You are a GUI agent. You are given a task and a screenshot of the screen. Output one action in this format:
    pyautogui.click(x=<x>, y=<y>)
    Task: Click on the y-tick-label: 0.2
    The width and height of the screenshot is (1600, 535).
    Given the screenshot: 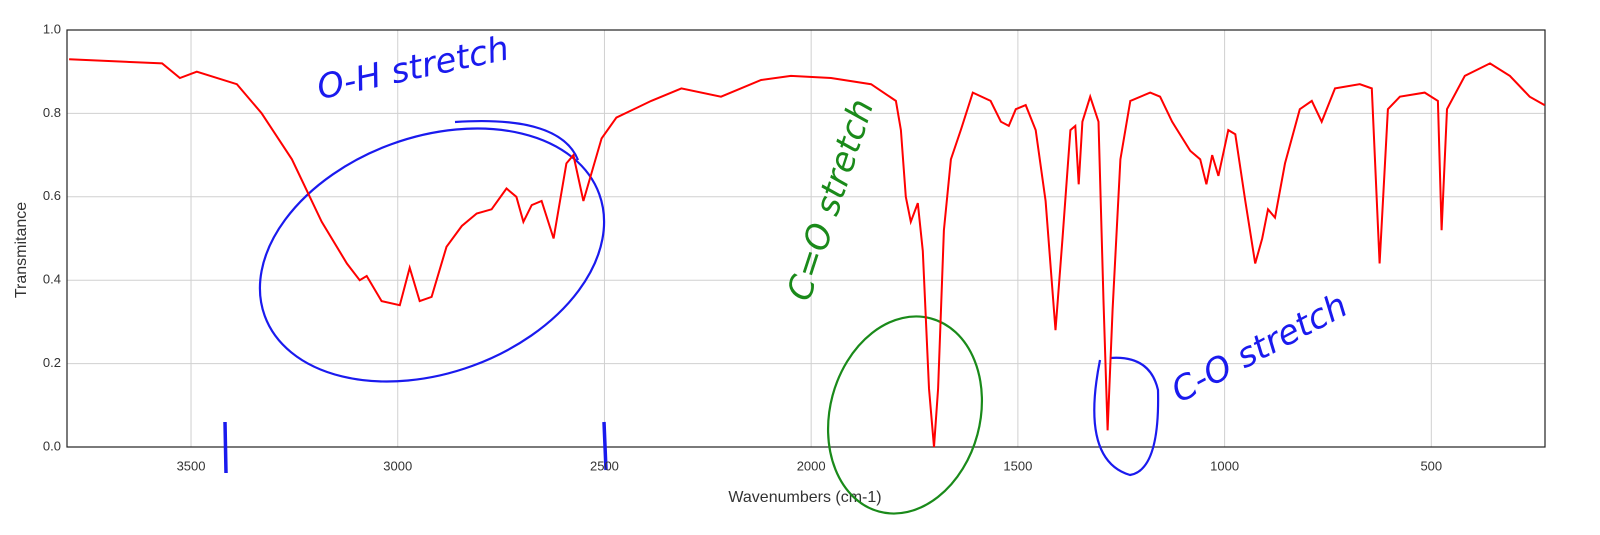 What is the action you would take?
    pyautogui.click(x=52, y=362)
    